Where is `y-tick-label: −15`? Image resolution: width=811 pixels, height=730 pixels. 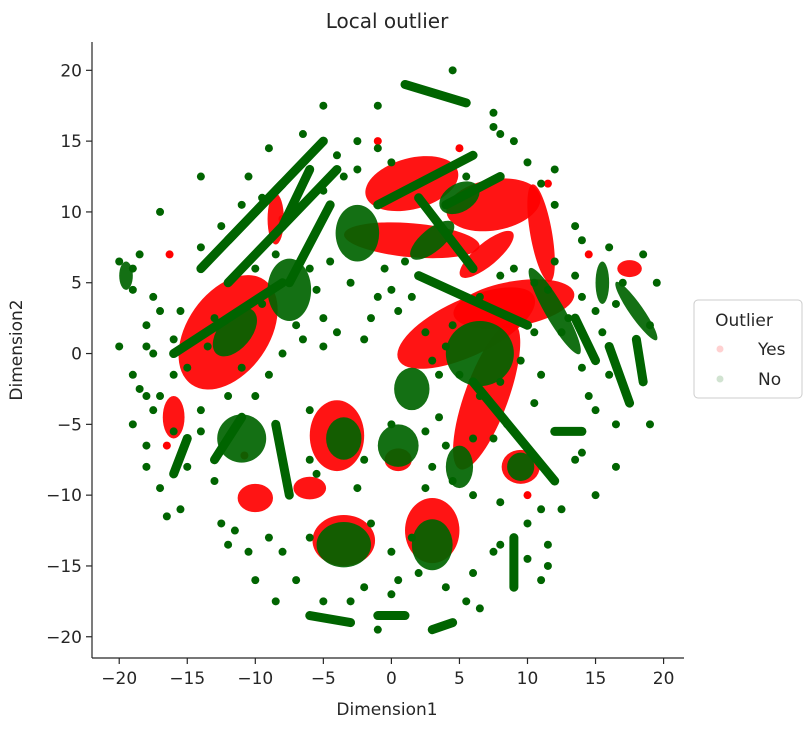 y-tick-label: −15 is located at coordinates (64, 567).